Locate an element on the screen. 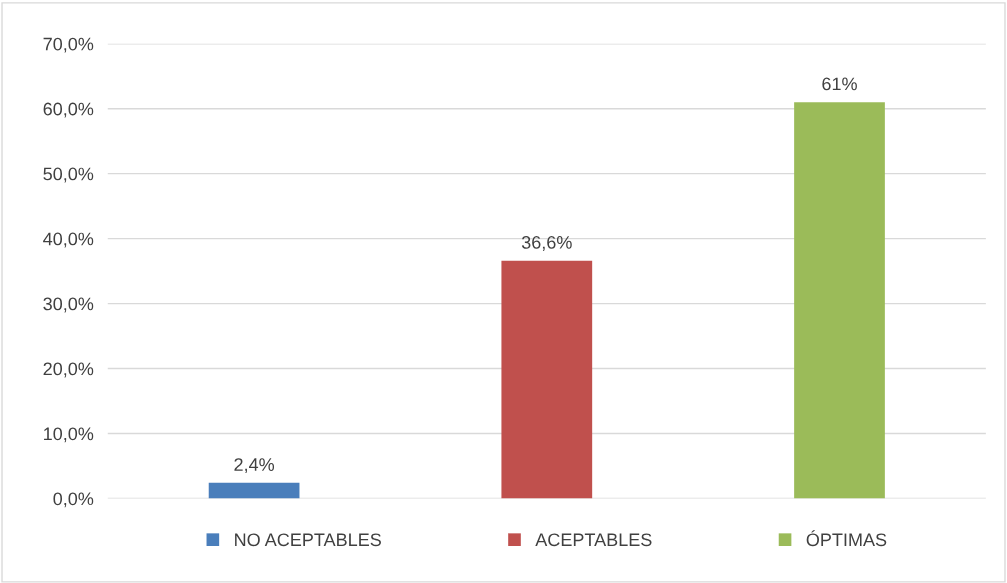 Image resolution: width=1007 pixels, height=583 pixels. y-tick-label: 30,0% is located at coordinates (68, 305).